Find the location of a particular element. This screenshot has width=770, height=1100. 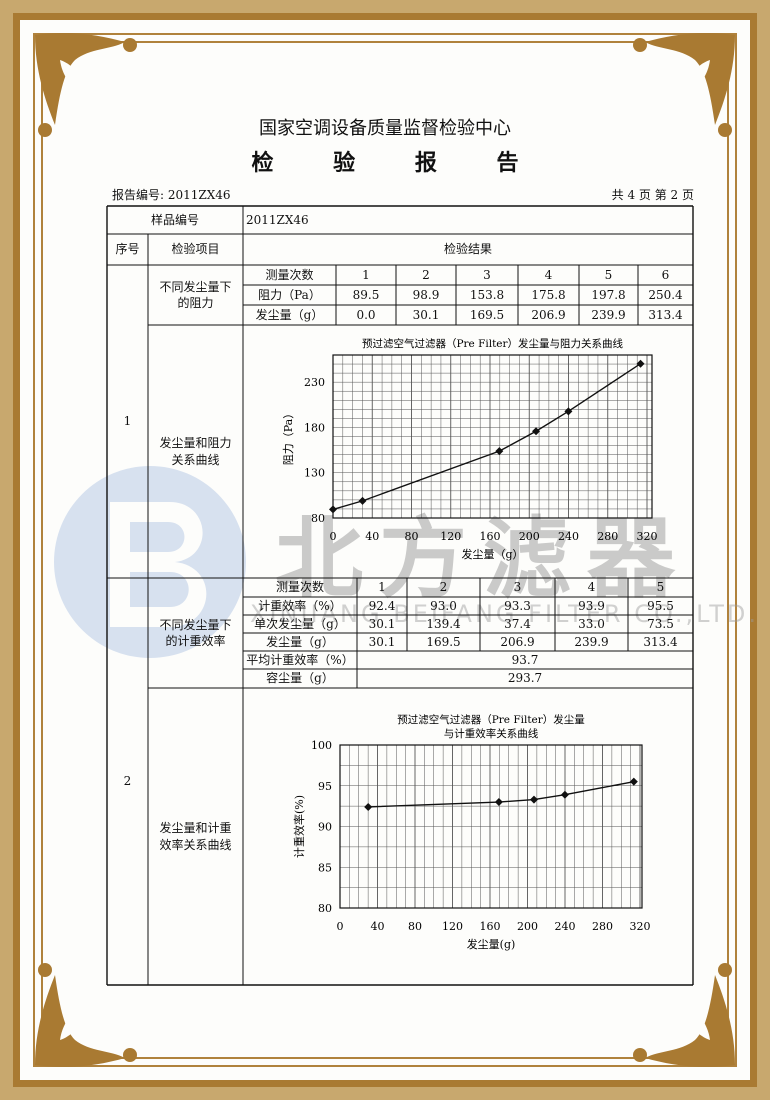

y-axis-label: 计重效率(%) is located at coordinates (299, 826).